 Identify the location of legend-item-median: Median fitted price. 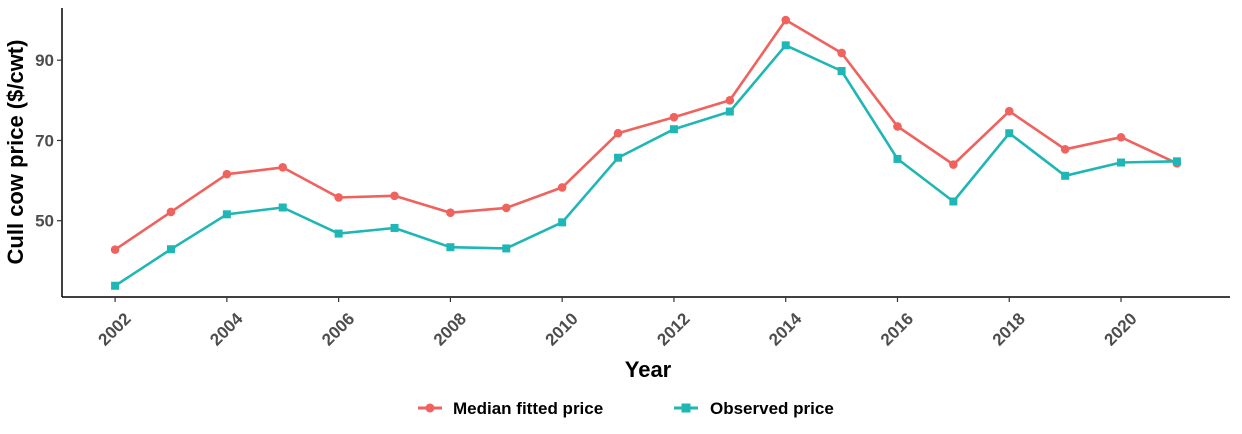
(510, 408).